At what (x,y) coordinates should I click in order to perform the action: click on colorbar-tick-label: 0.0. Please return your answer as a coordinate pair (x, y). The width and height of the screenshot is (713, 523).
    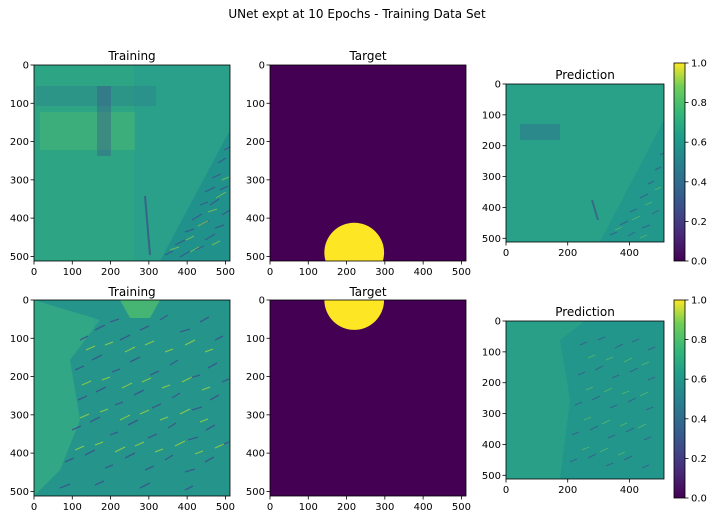
    Looking at the image, I should click on (699, 262).